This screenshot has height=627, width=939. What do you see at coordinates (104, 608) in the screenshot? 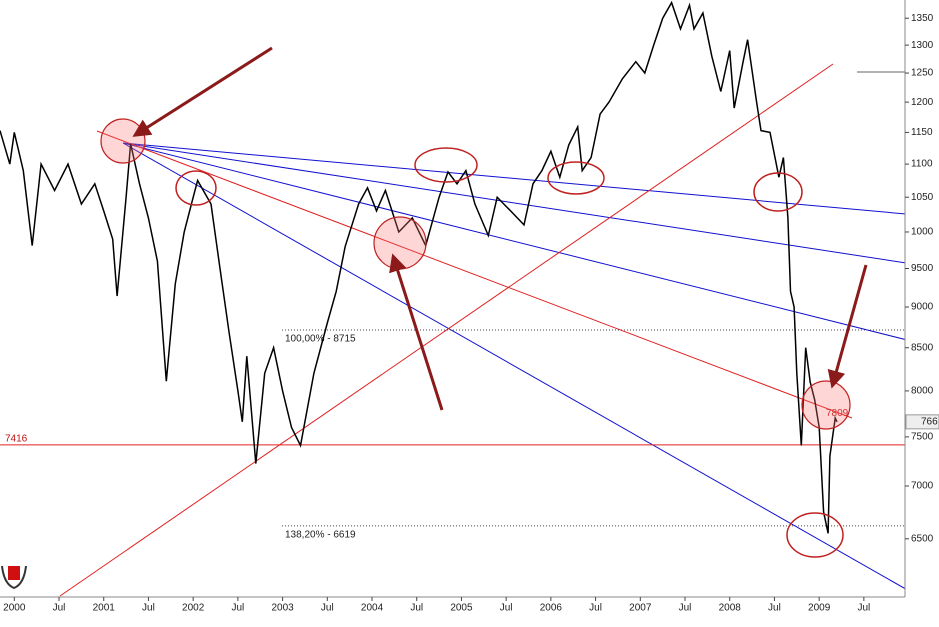
I see `x-tick-label: 2001` at bounding box center [104, 608].